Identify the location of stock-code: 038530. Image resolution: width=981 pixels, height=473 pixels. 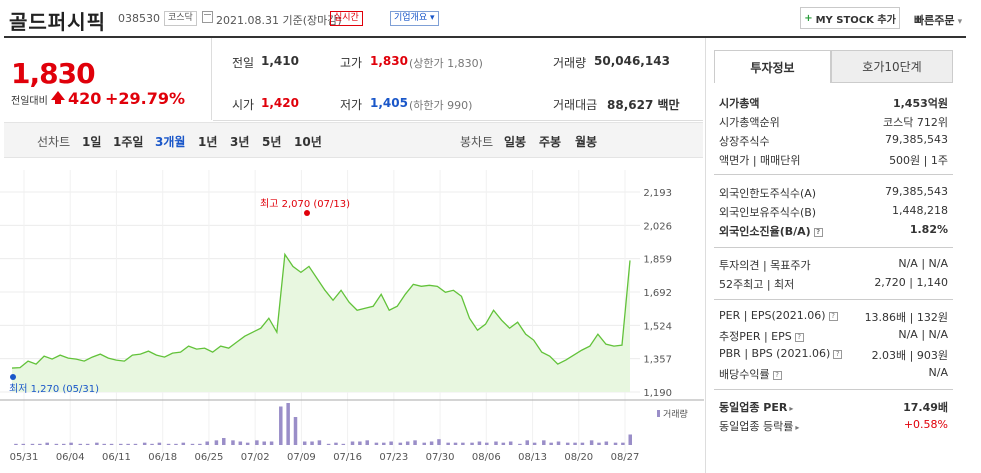
(139, 18).